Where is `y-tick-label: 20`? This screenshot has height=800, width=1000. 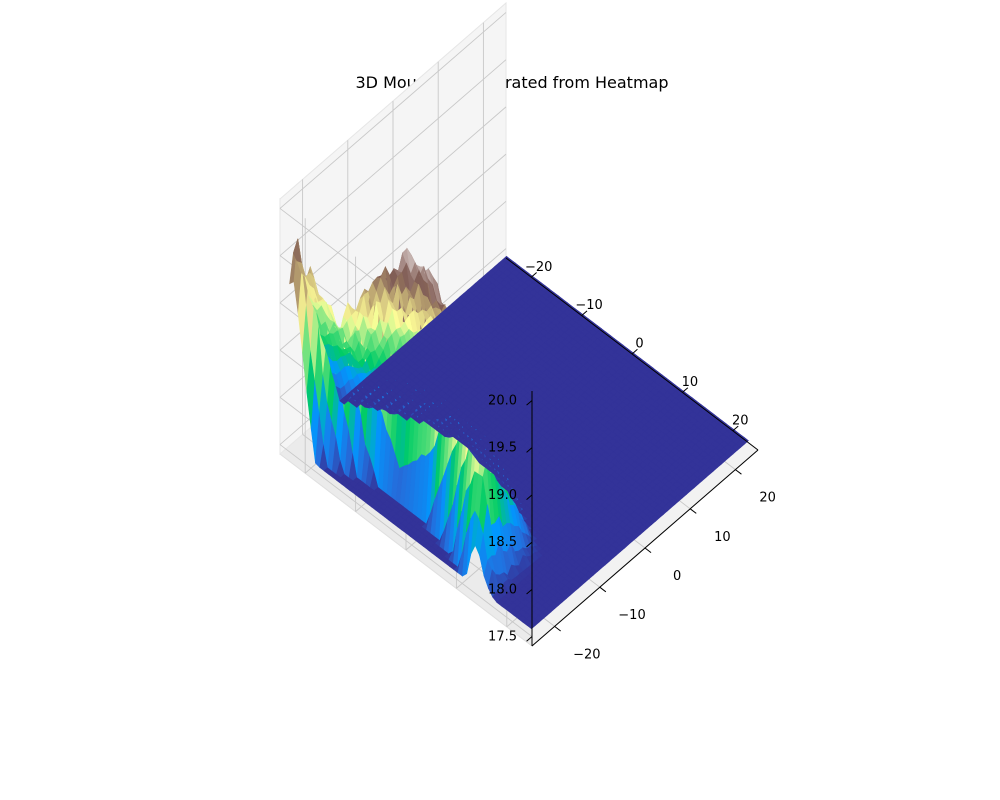
y-tick-label: 20 is located at coordinates (740, 420).